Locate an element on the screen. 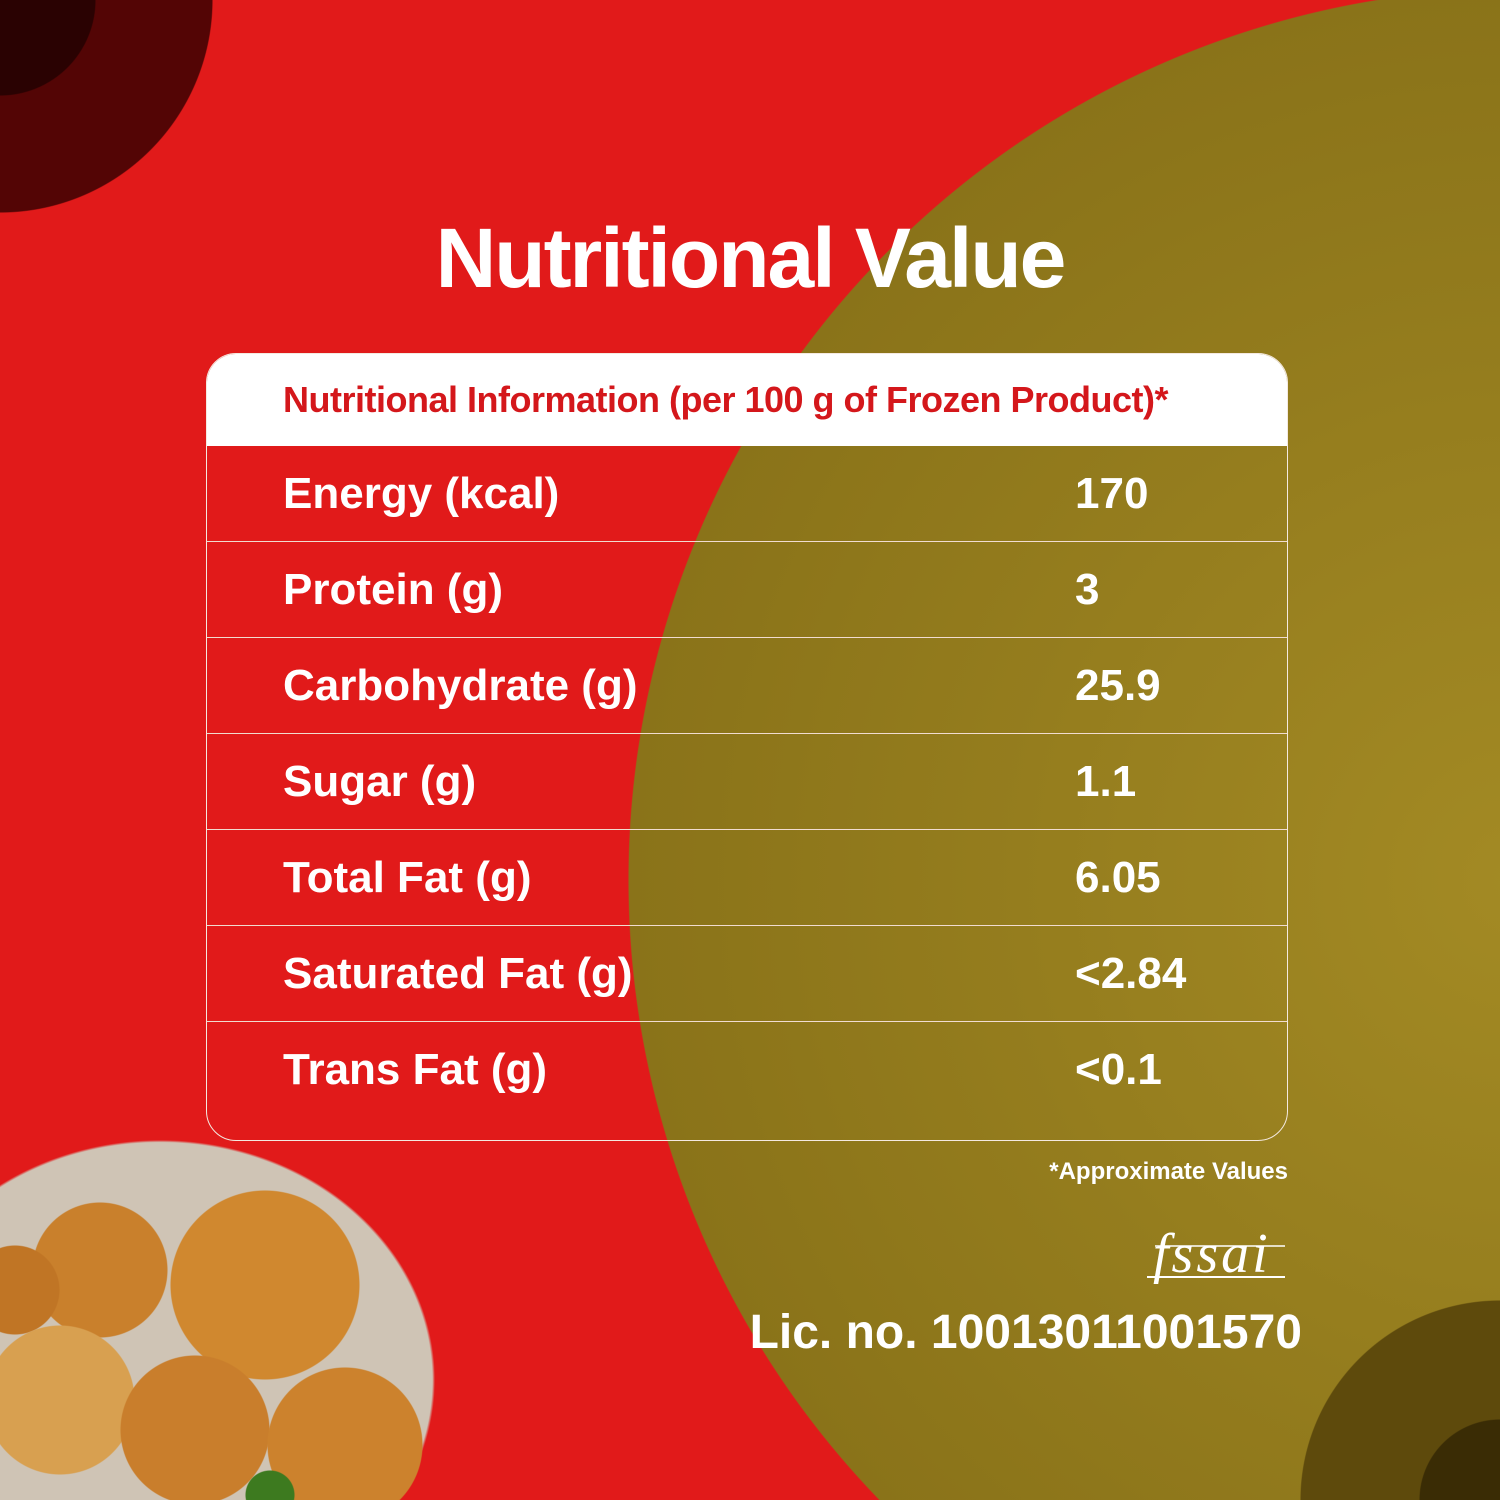  license-number: Lic. no. 10013011001570 is located at coordinates (1025, 1332).